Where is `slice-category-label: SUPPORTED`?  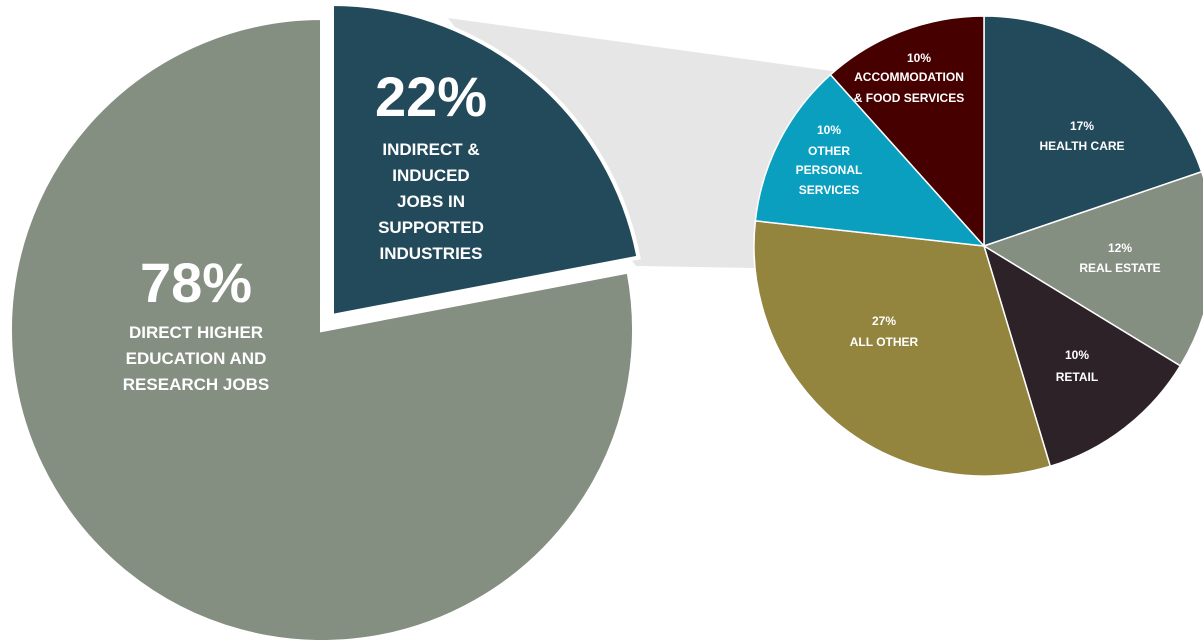
slice-category-label: SUPPORTED is located at coordinates (431, 227).